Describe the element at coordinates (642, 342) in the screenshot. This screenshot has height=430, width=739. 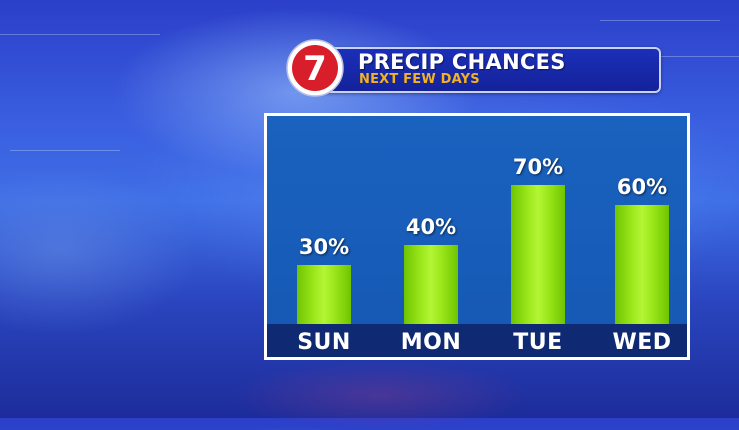
I see `x-tick-label: WED` at that location.